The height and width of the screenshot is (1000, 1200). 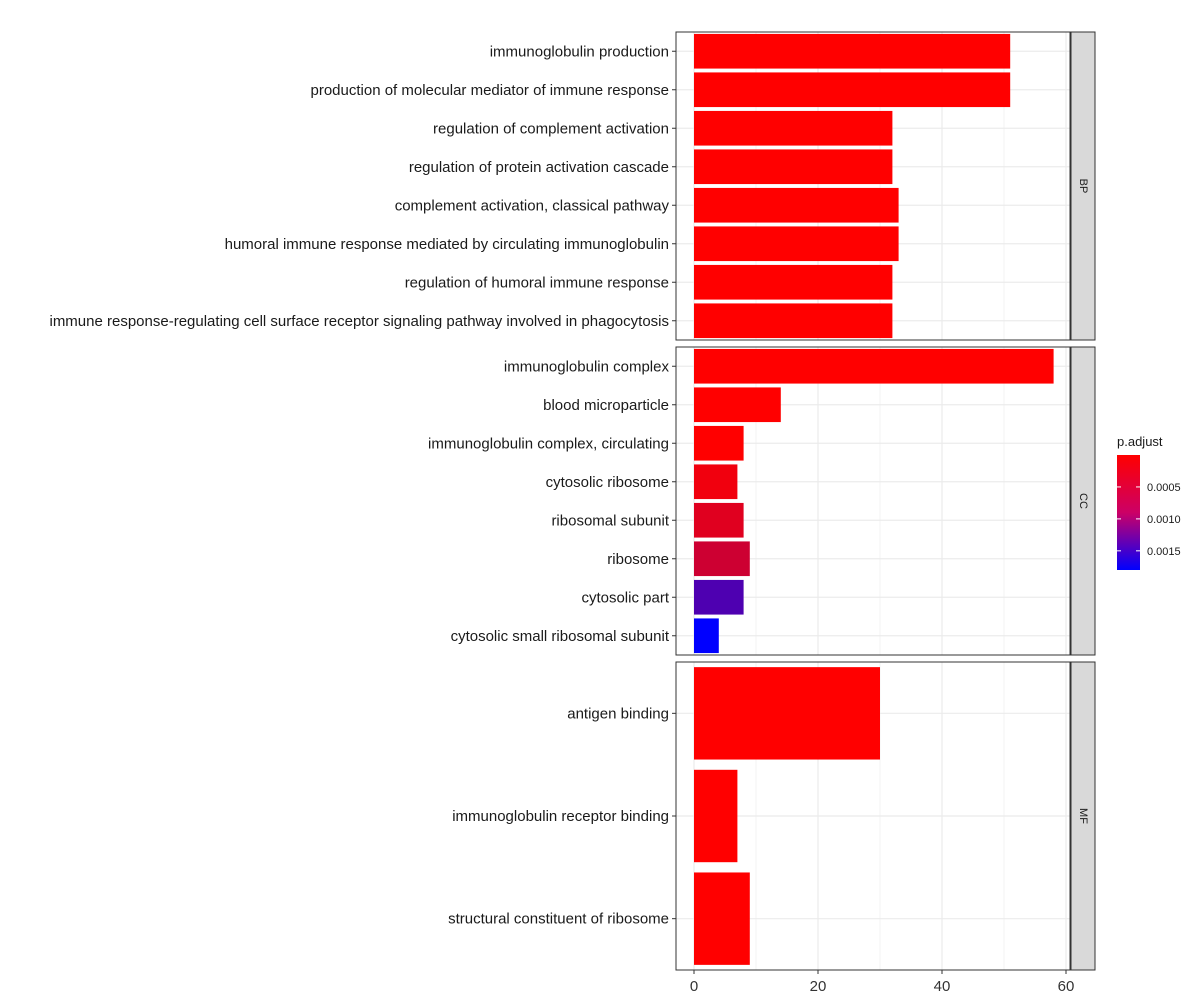 I want to click on facet-strip-label: MF, so click(x=1083, y=816).